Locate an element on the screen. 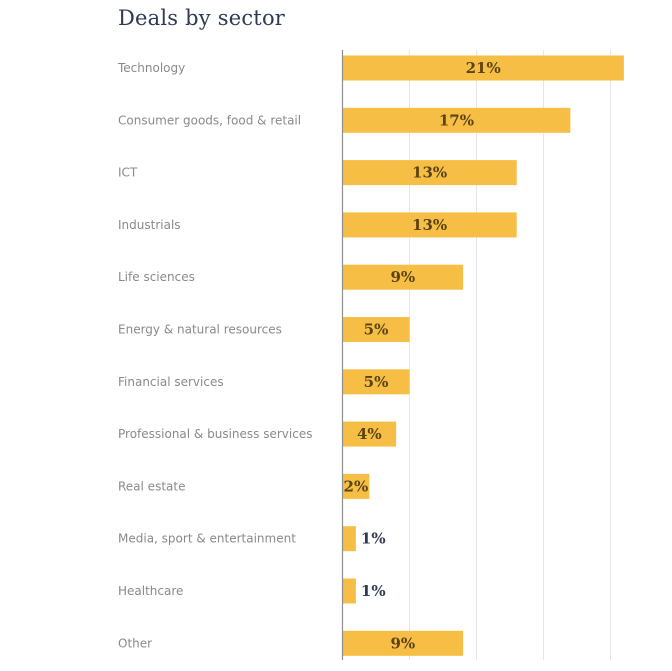 This screenshot has height=671, width=672. category-label: Industrials is located at coordinates (149, 225).